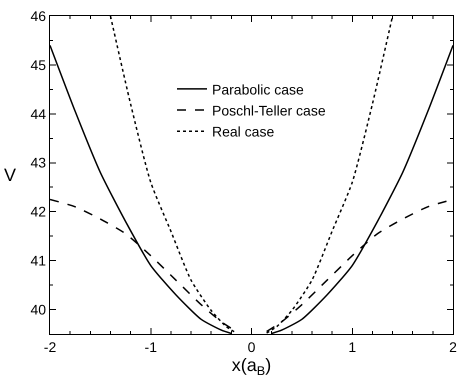  What do you see at coordinates (243, 132) in the screenshot?
I see `legend-label: Real case` at bounding box center [243, 132].